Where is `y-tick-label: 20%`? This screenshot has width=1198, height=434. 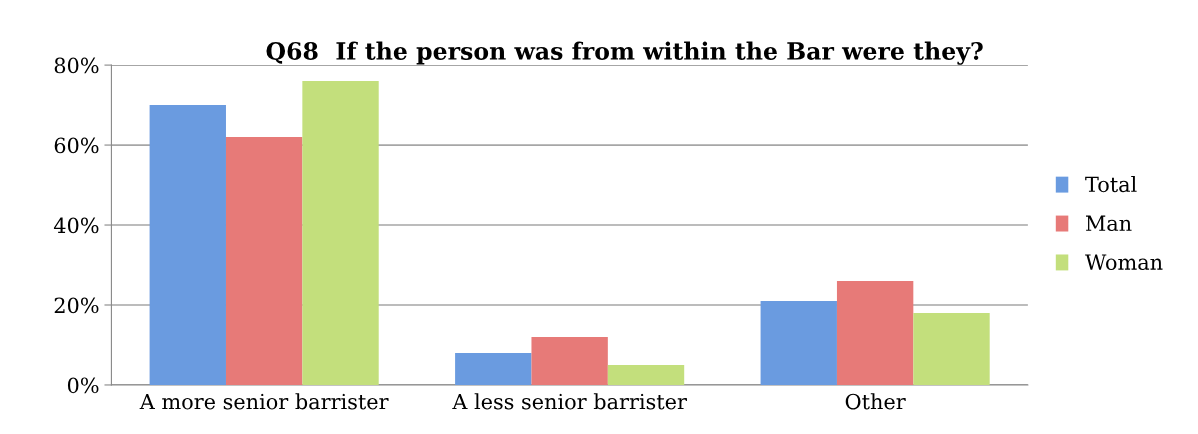 y-tick-label: 20% is located at coordinates (76, 305).